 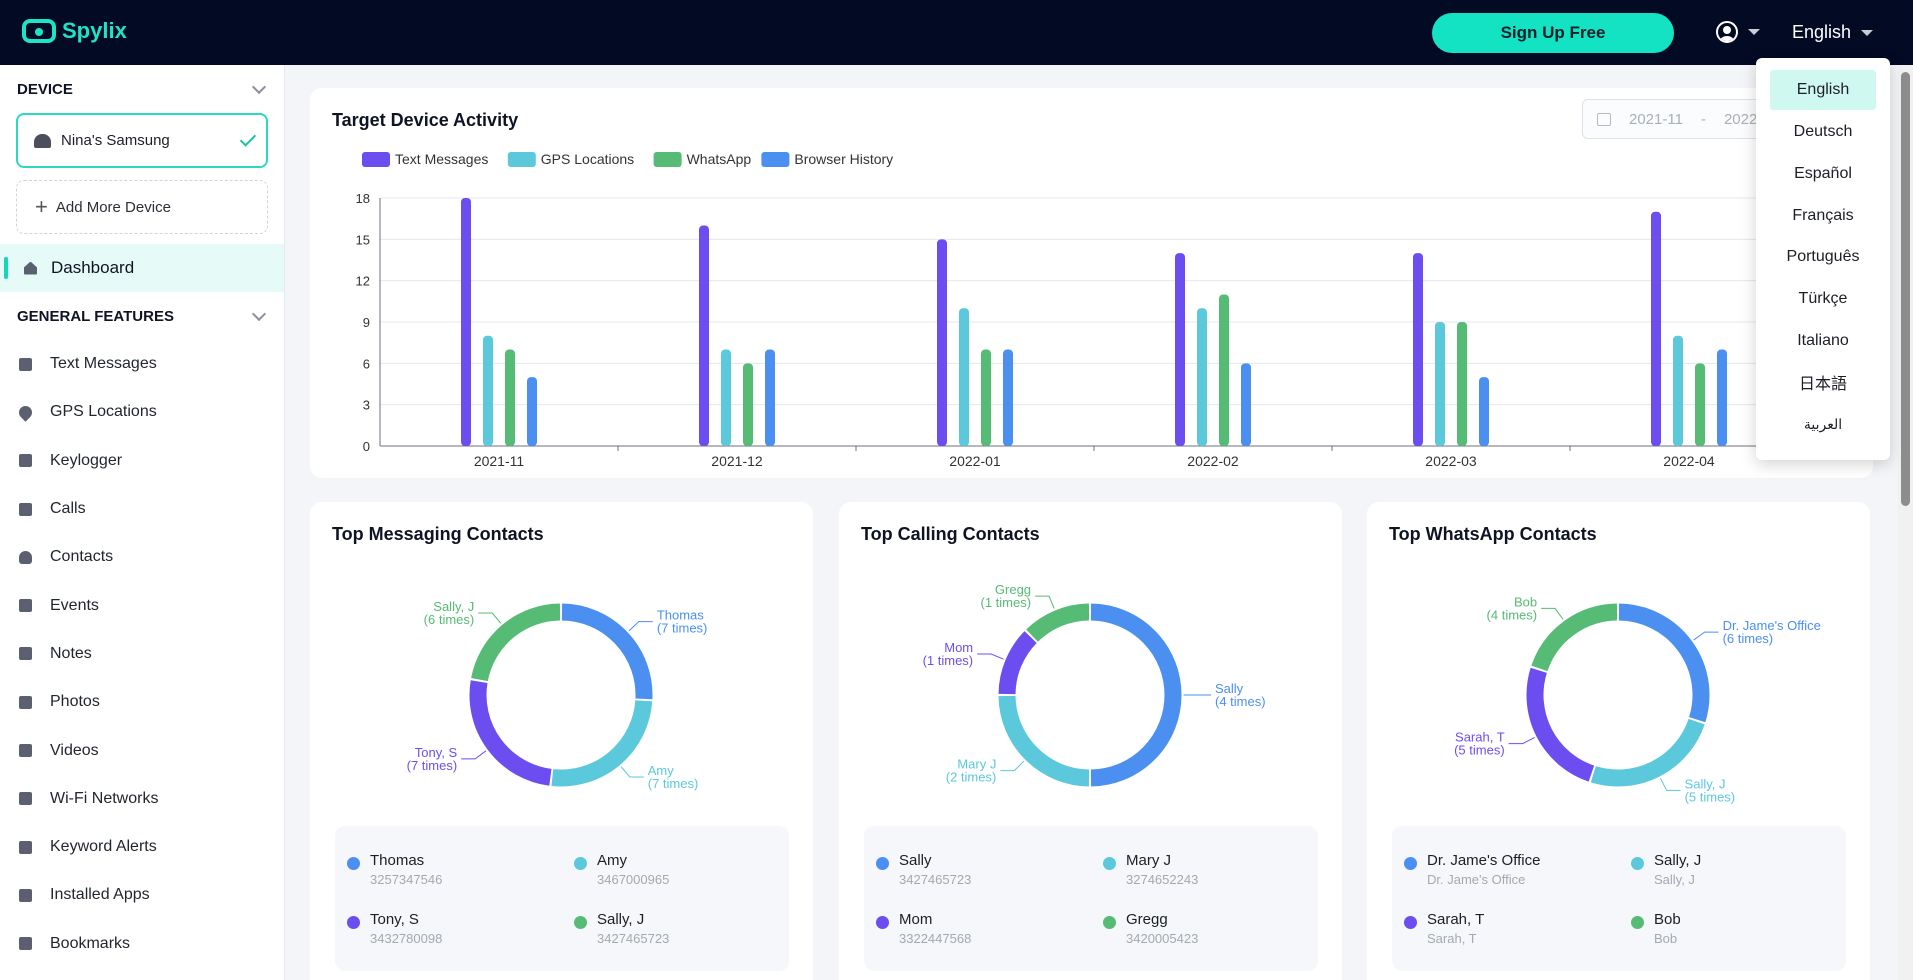 I want to click on y-tick-label: 3, so click(x=366, y=405).